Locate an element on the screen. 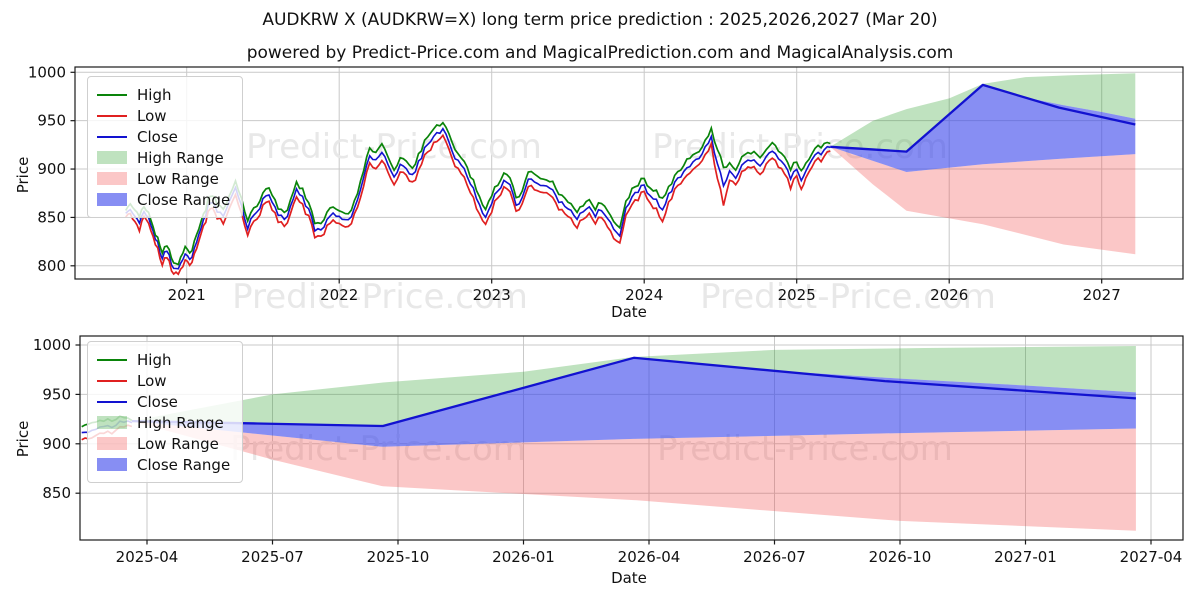  x-tick-label: 2026-10 is located at coordinates (900, 557).